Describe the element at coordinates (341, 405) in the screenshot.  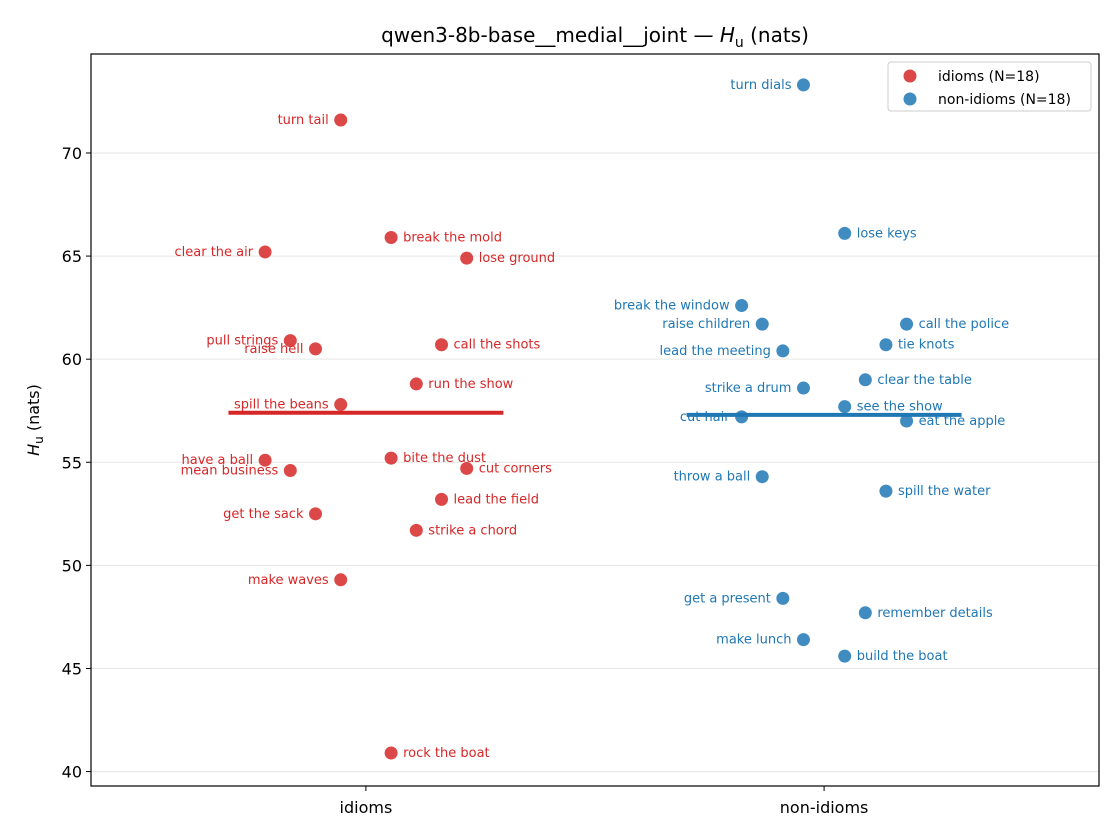
I see `point-spill-the-beans` at that location.